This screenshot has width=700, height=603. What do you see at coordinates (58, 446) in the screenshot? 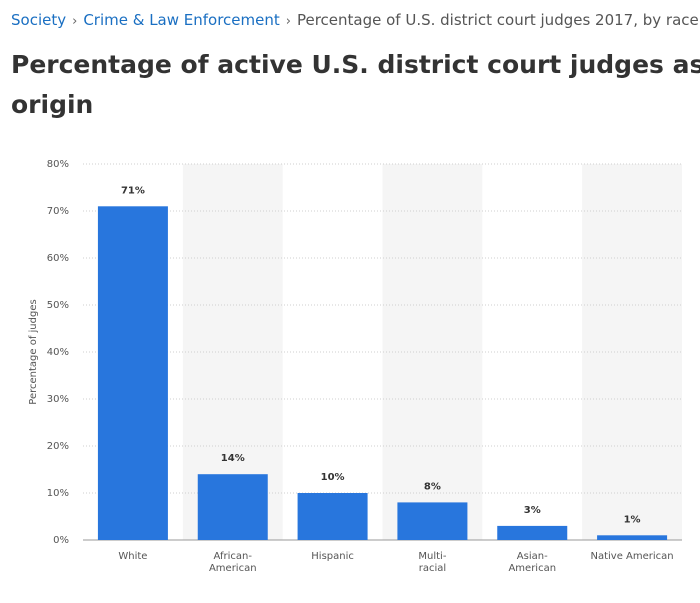
I see `y-tick-label: 20%` at bounding box center [58, 446].